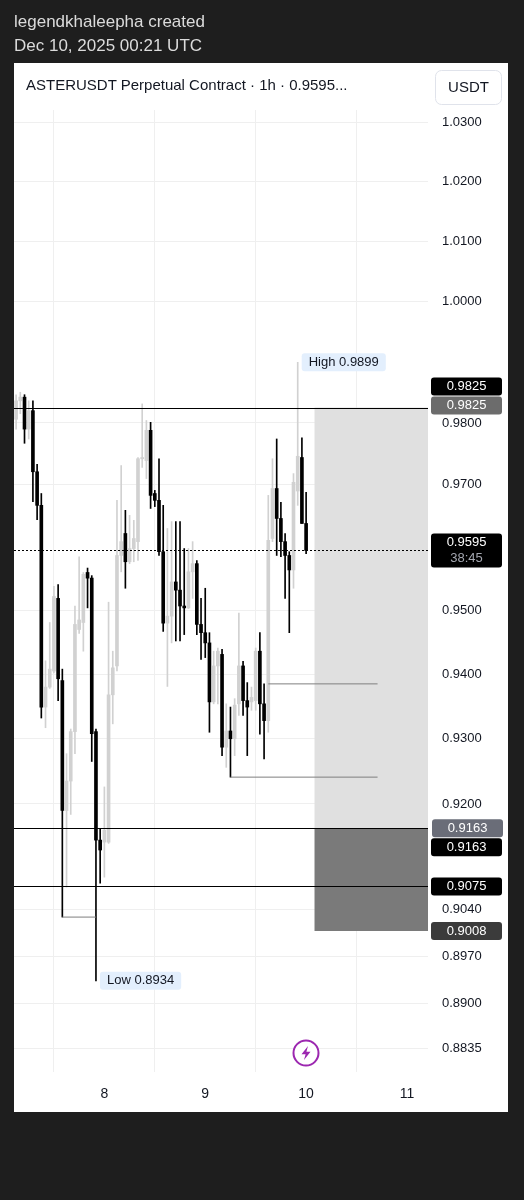 This screenshot has width=524, height=1200. What do you see at coordinates (466, 846) in the screenshot?
I see `ref-line-label: 0.9163` at bounding box center [466, 846].